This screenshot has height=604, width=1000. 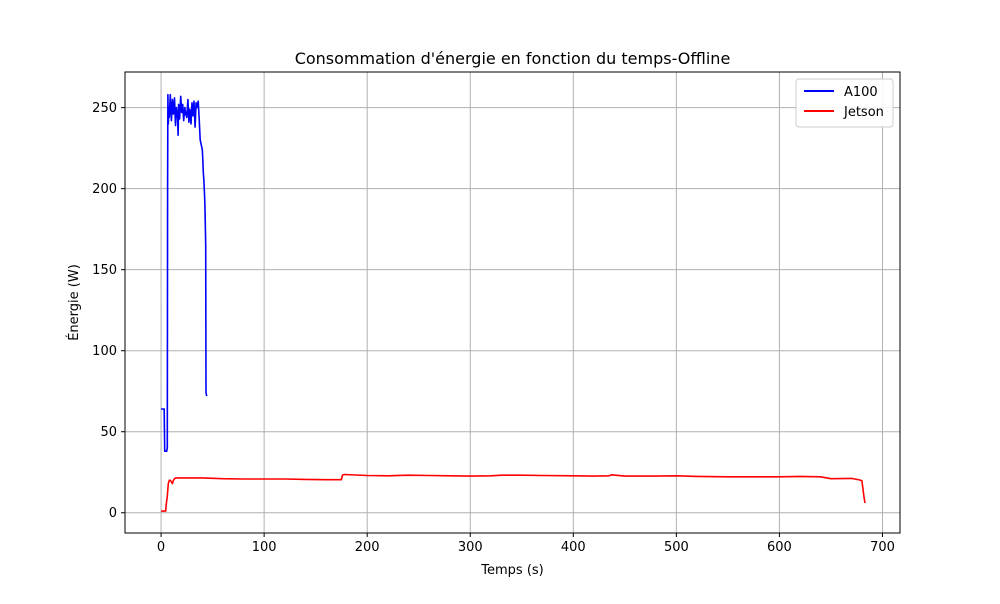 What do you see at coordinates (264, 547) in the screenshot?
I see `x-tick-label: 100` at bounding box center [264, 547].